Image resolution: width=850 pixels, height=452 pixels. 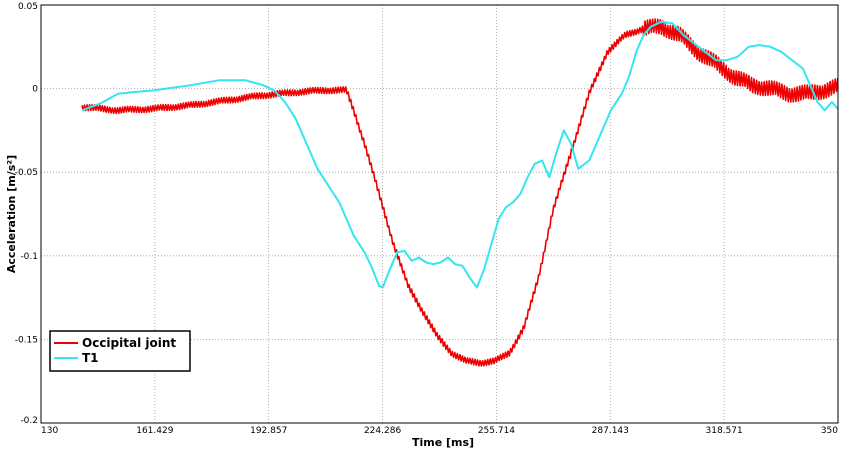 What do you see at coordinates (26, 173) in the screenshot?
I see `y-tick-label: -0.05` at bounding box center [26, 173].